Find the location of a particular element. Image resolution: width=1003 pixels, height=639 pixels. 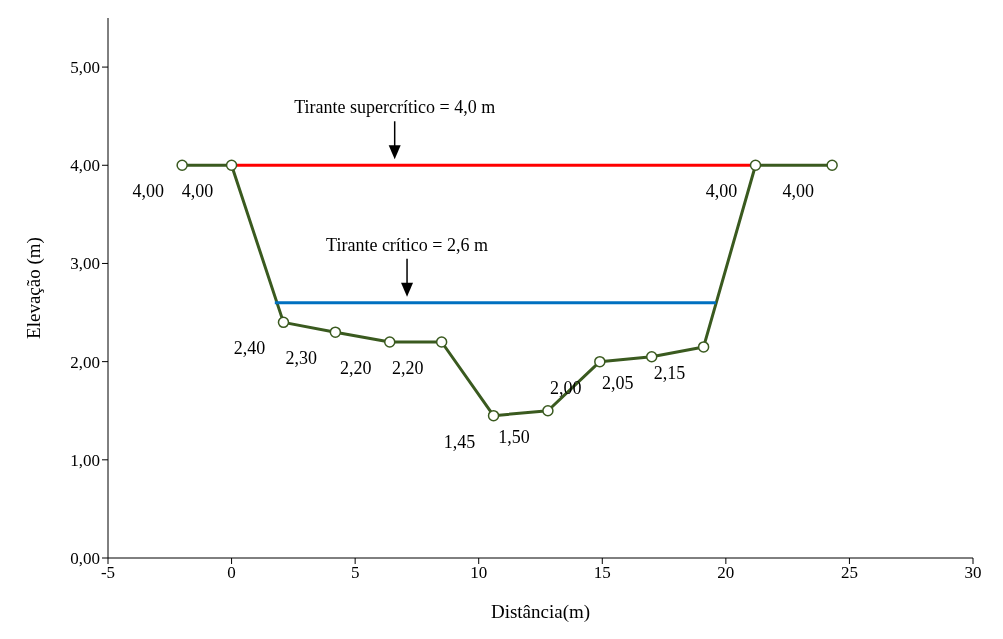

y-tick-label: 0,00 is located at coordinates (85, 559).